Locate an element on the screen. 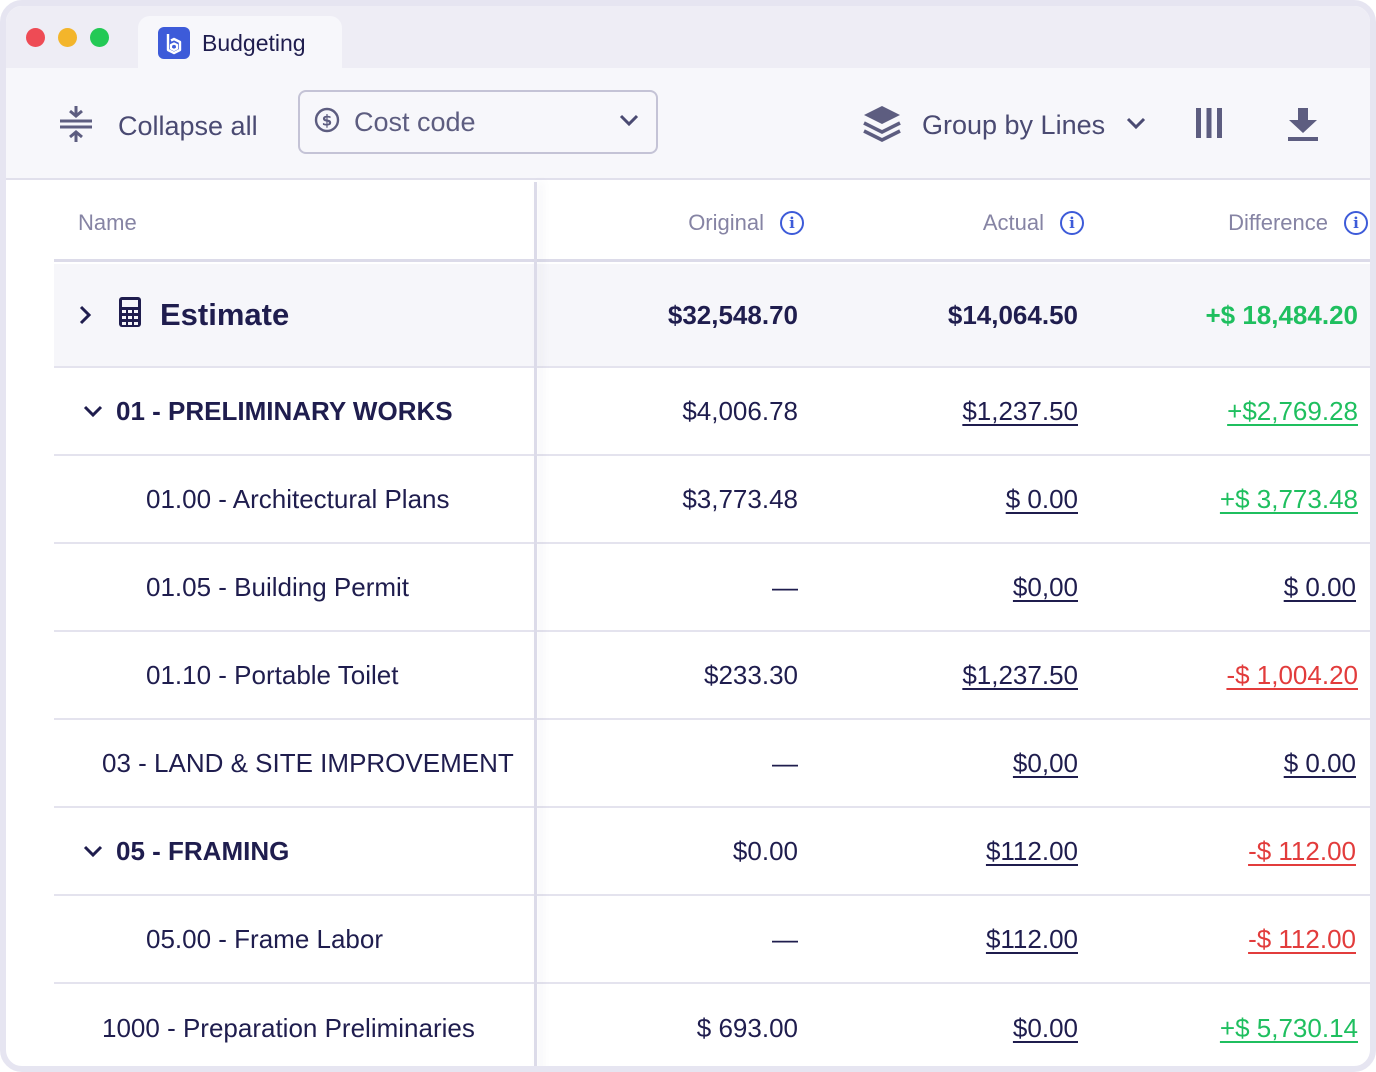 This screenshot has height=1072, width=1376. download-icon is located at coordinates (1303, 126).